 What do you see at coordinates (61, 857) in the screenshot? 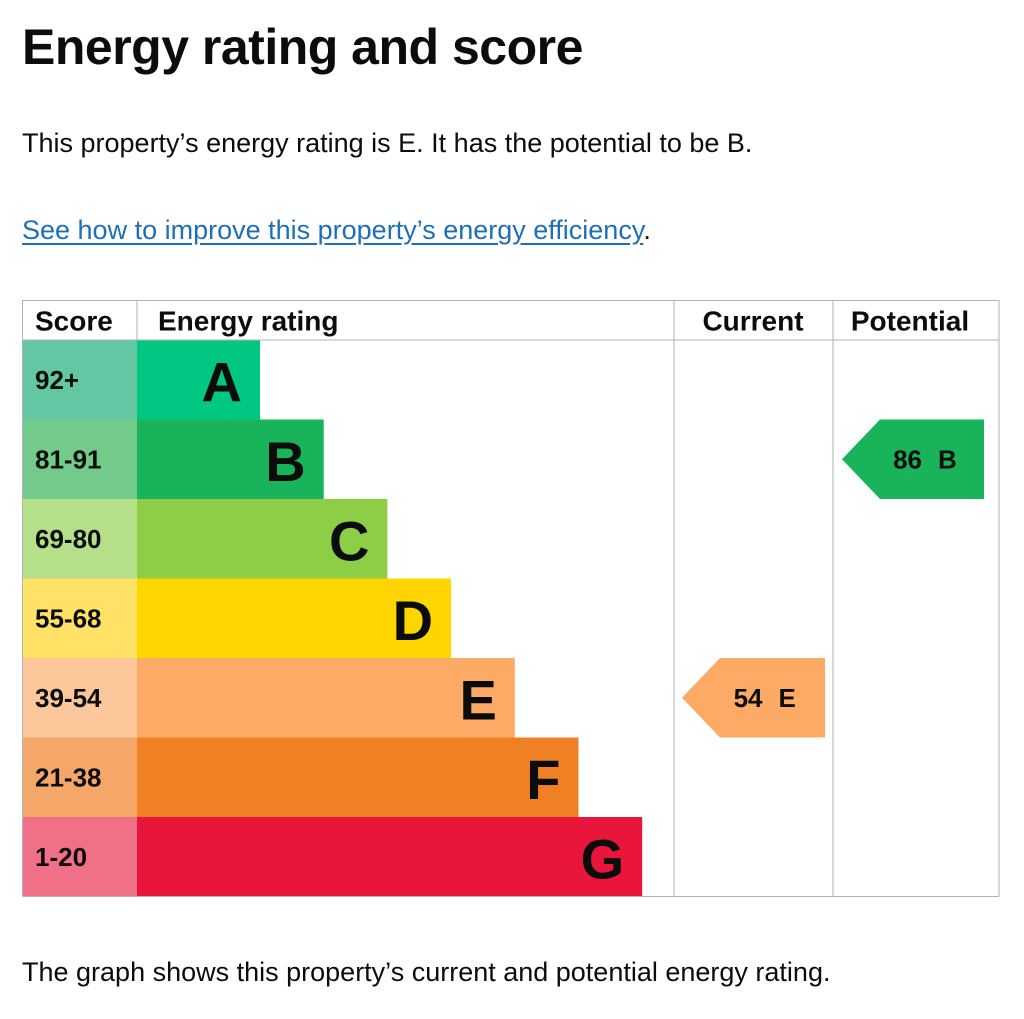
I see `score-range: 1-20` at bounding box center [61, 857].